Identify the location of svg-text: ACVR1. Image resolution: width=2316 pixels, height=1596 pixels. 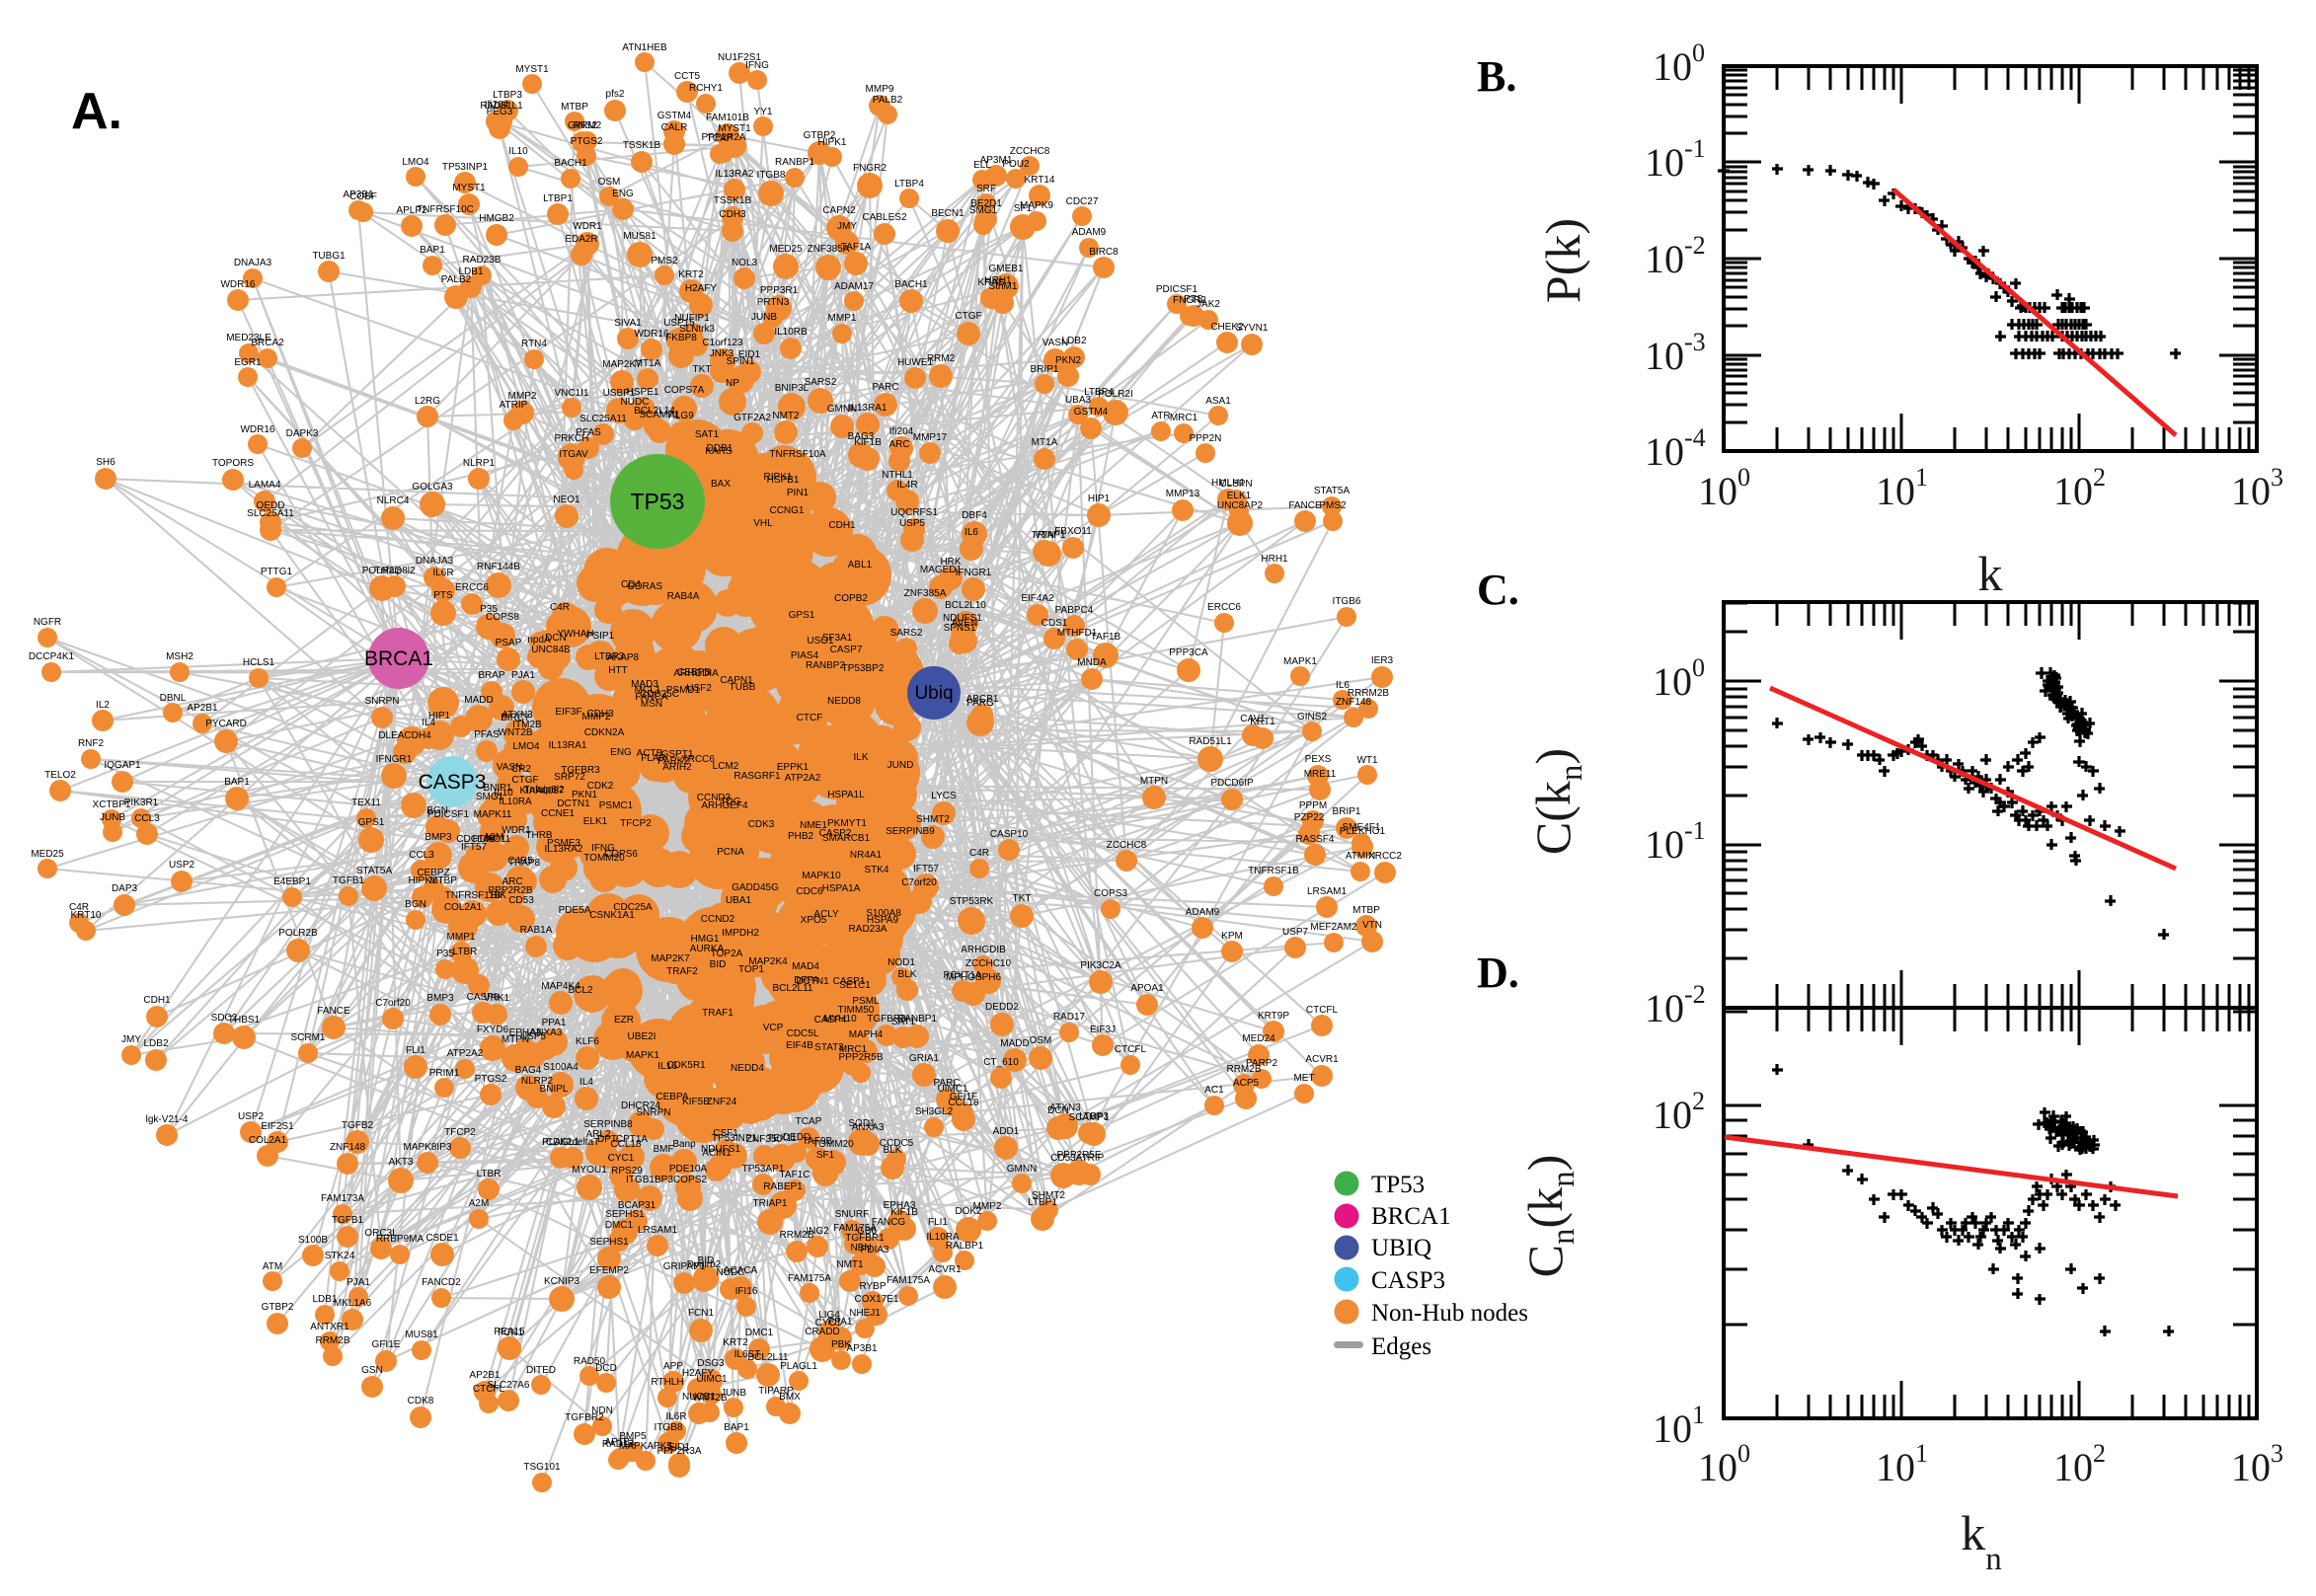
(945, 1269).